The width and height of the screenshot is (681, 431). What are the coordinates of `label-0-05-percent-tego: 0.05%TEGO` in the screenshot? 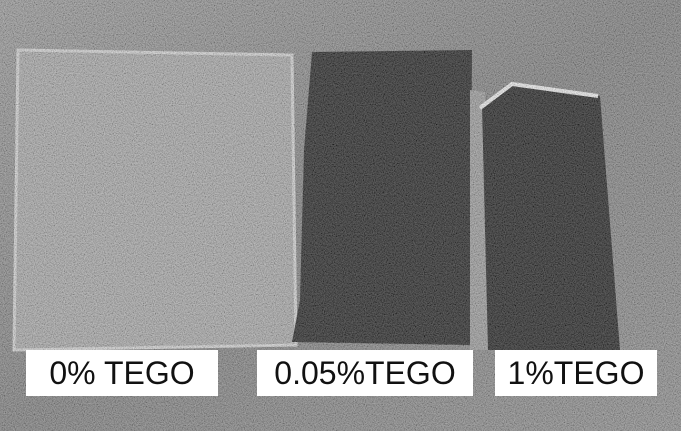 It's located at (365, 373).